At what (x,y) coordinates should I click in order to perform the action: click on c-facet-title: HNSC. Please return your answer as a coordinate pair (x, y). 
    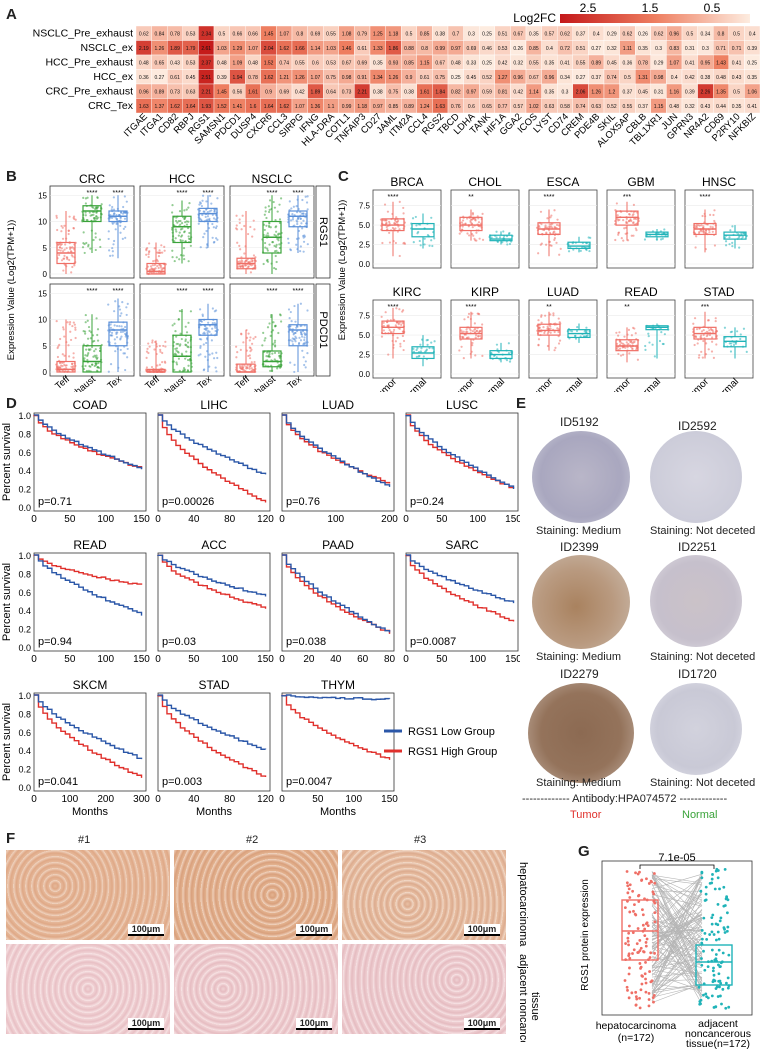
    Looking at the image, I should click on (719, 182).